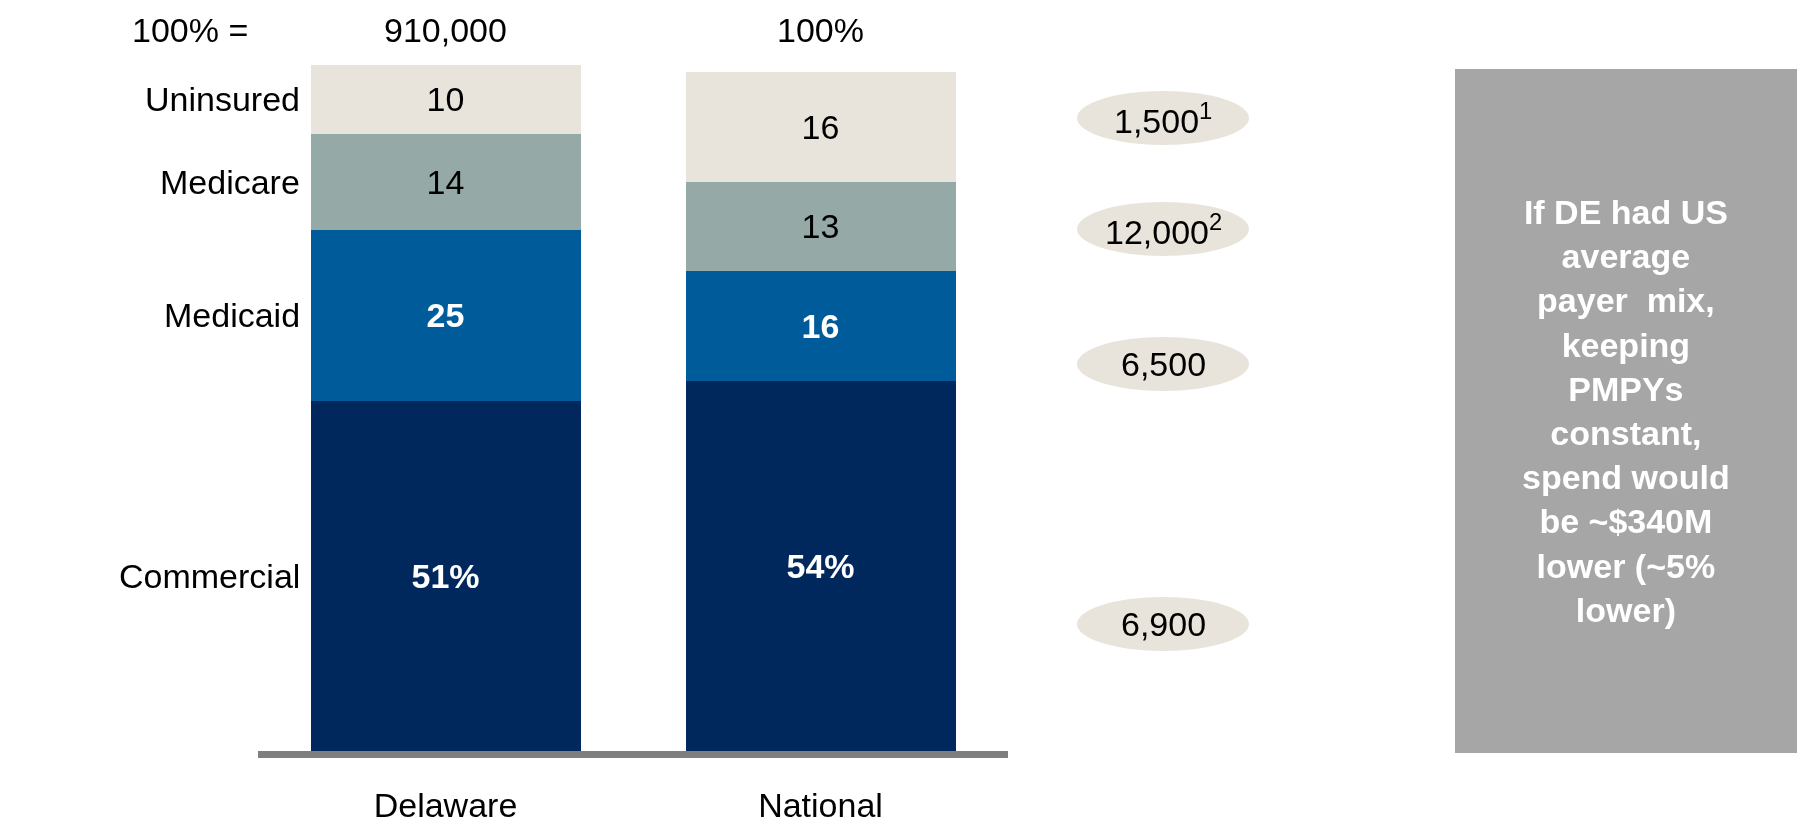 The image size is (1797, 824). I want to click on data-label: 25, so click(445, 315).